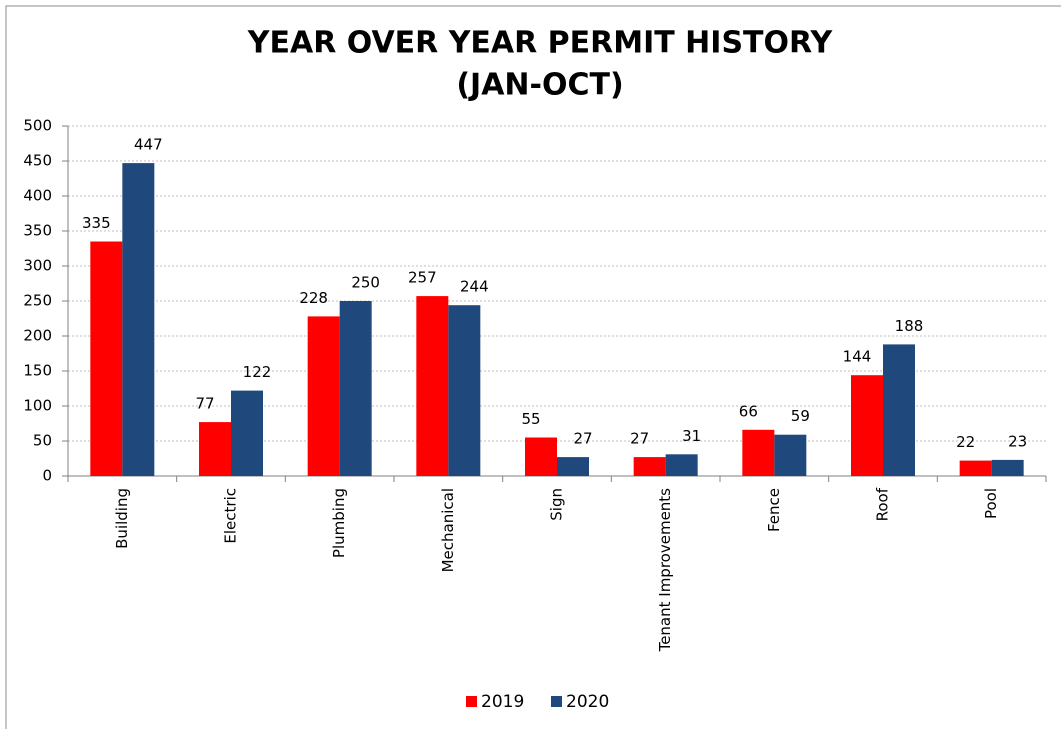  What do you see at coordinates (665, 570) in the screenshot?
I see `x-tick-label: Tenant Improvements` at bounding box center [665, 570].